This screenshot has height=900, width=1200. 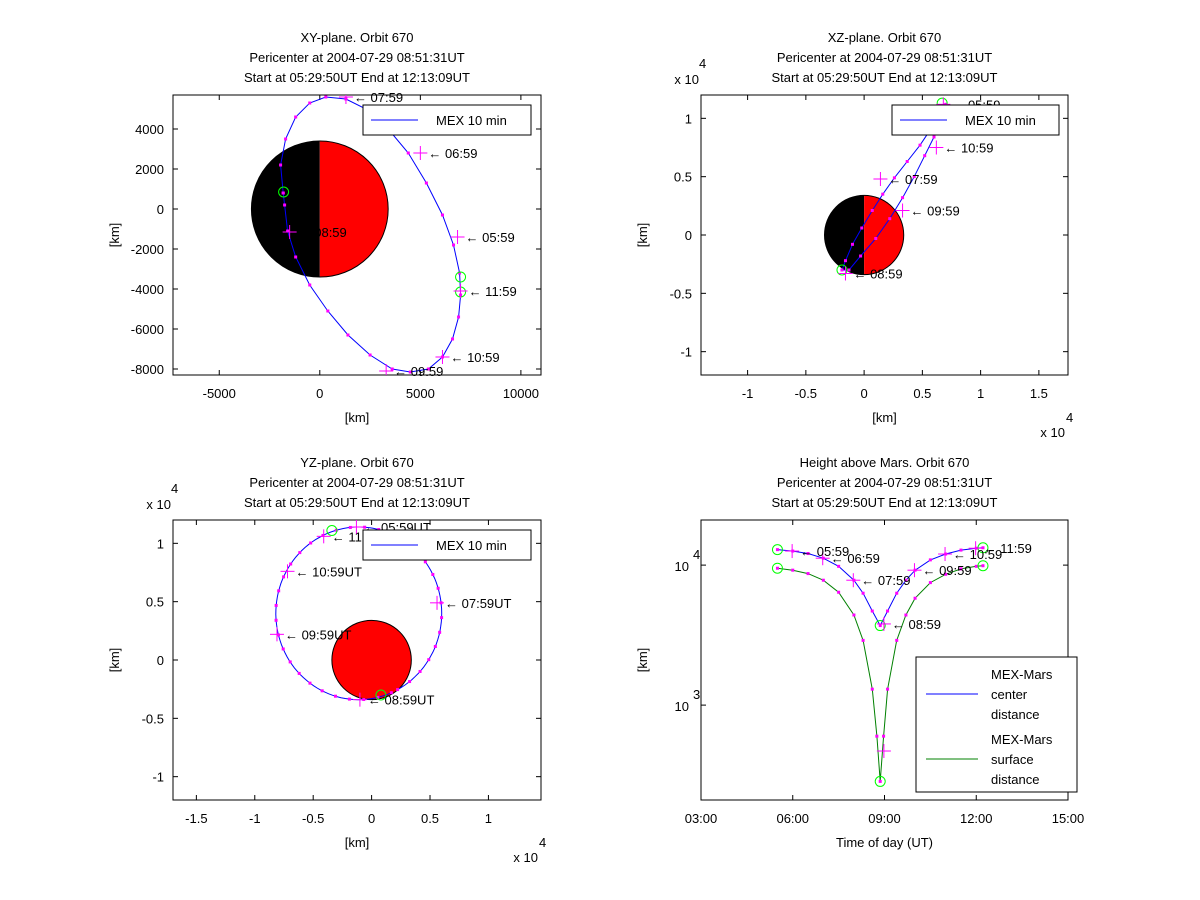 What do you see at coordinates (980, 393) in the screenshot?
I see `x-tick-label: 1` at bounding box center [980, 393].